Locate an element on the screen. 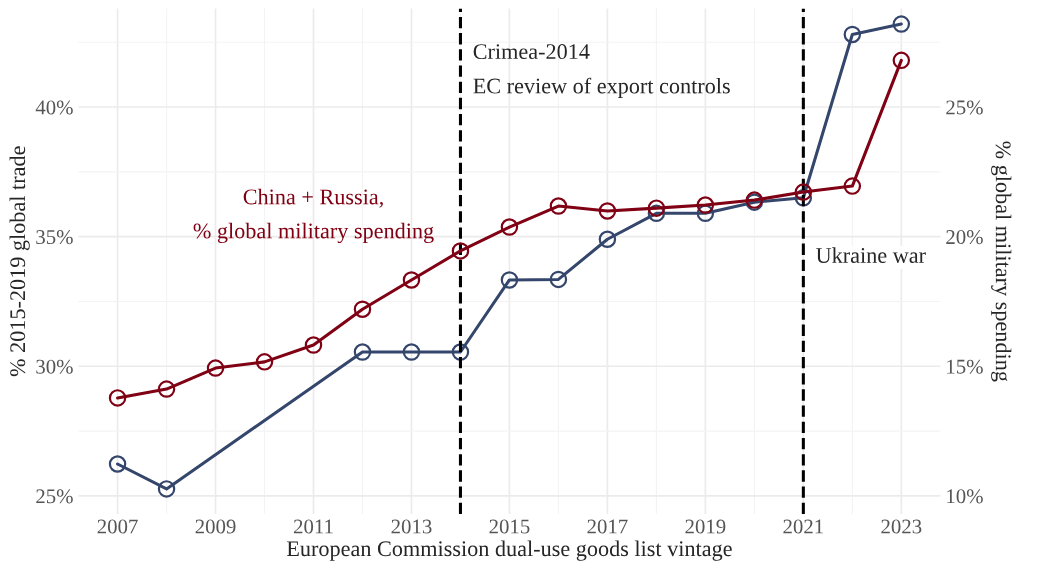 This screenshot has height=568, width=1045. y-axis-title: % 2015-2019 global trade is located at coordinates (19, 261).